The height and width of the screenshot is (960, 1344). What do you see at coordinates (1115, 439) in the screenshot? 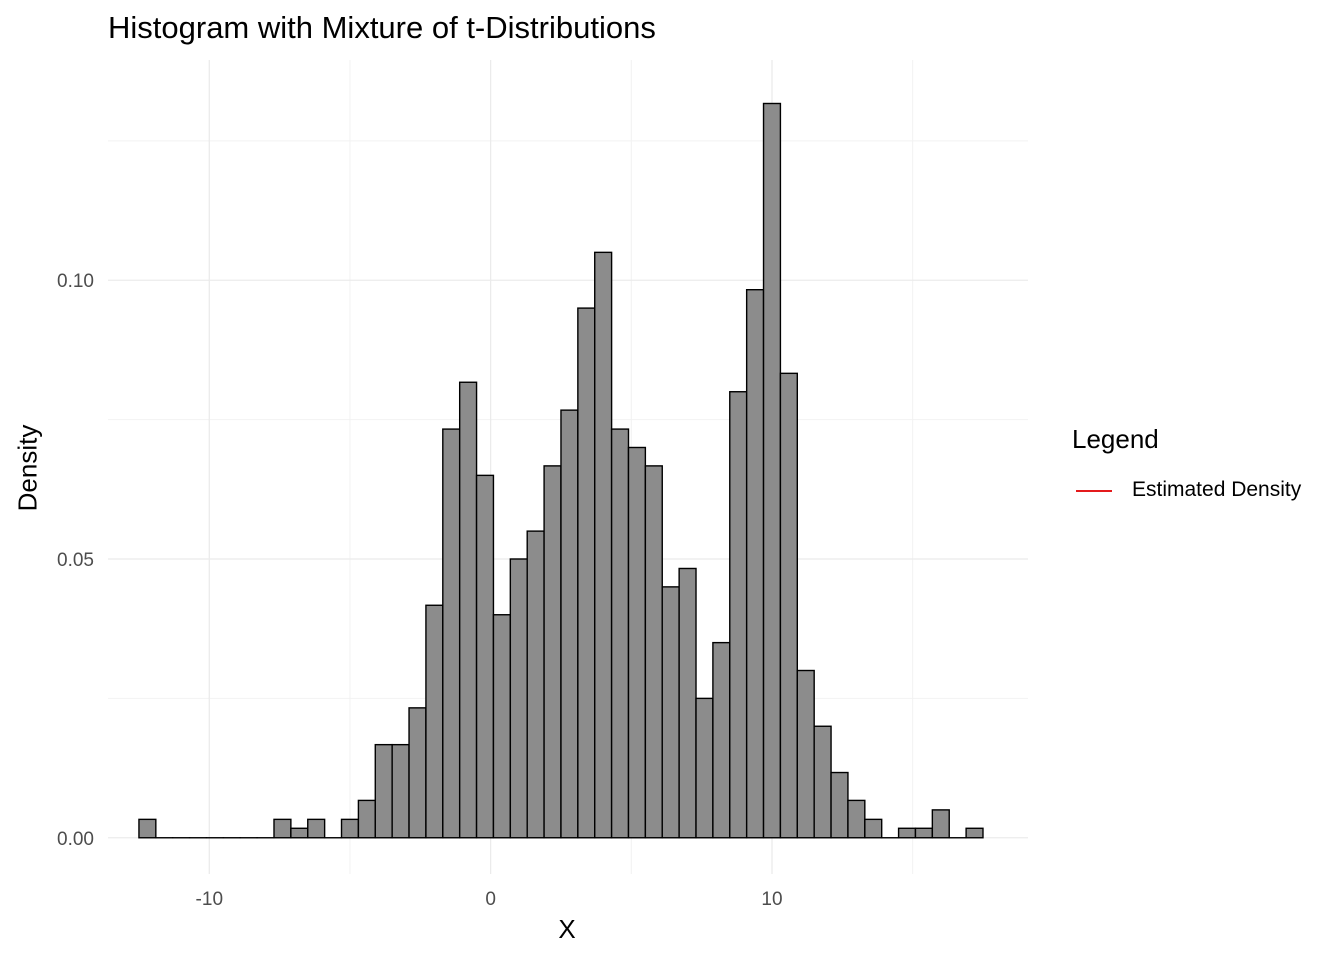
I see `legend-title: Legend` at bounding box center [1115, 439].